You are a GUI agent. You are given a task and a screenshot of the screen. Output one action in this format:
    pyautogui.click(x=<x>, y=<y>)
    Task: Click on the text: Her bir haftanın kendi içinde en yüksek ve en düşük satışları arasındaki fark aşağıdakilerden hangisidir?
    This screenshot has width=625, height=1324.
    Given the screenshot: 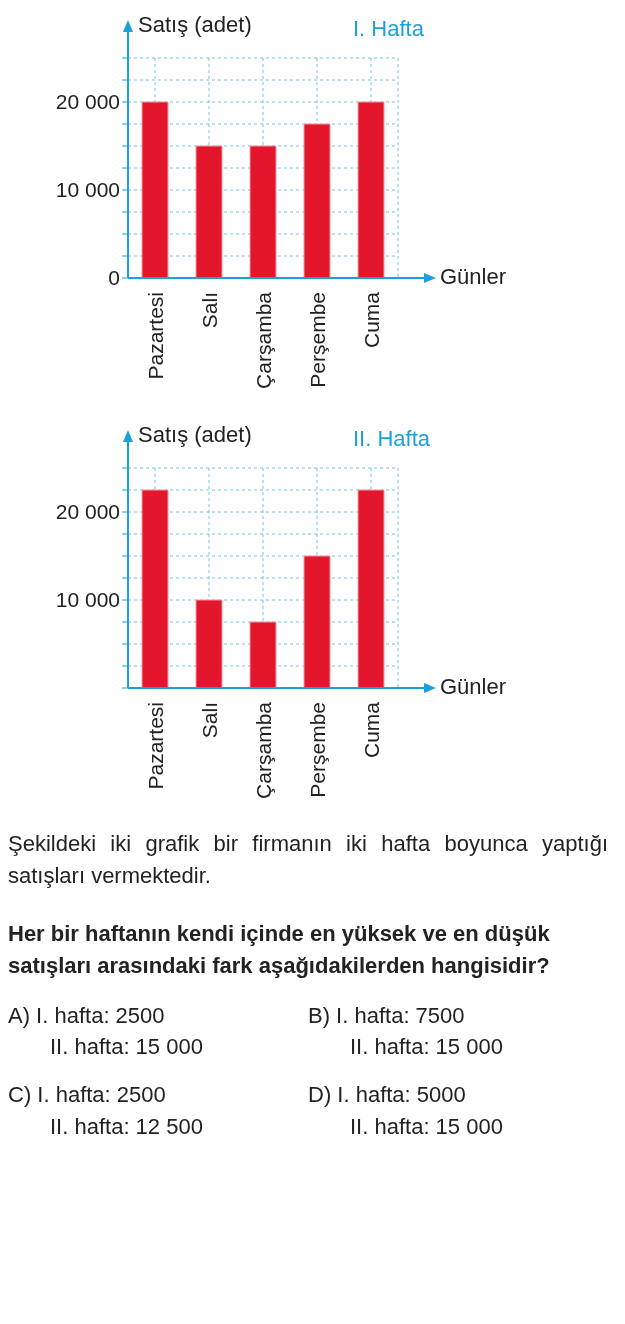 What is the action you would take?
    pyautogui.click(x=279, y=949)
    